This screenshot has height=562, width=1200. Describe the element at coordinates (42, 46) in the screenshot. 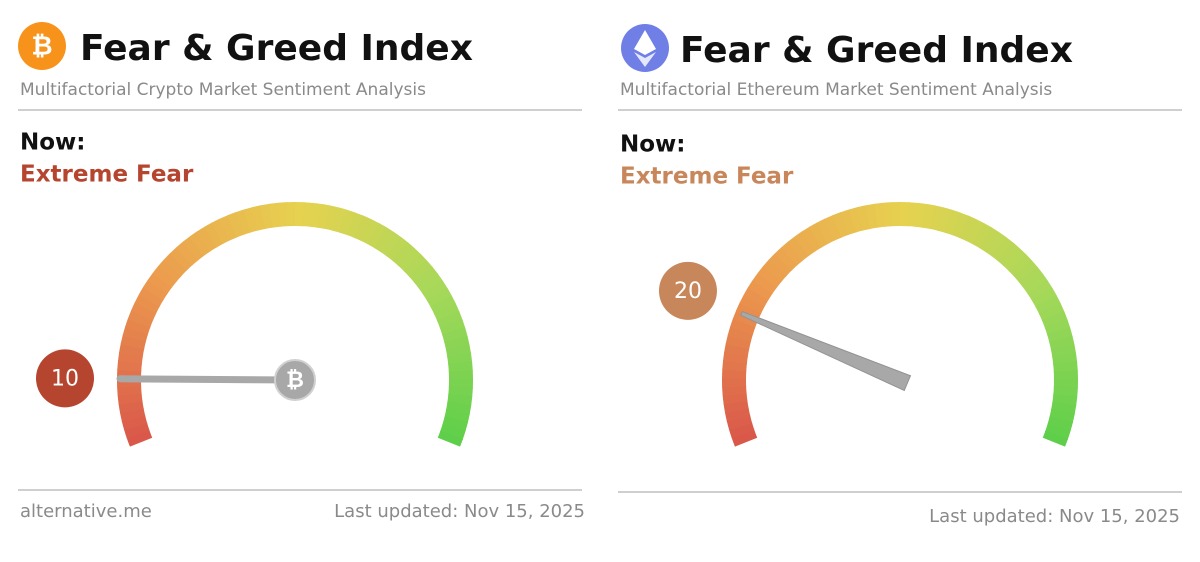

I see `btc-icon` at that location.